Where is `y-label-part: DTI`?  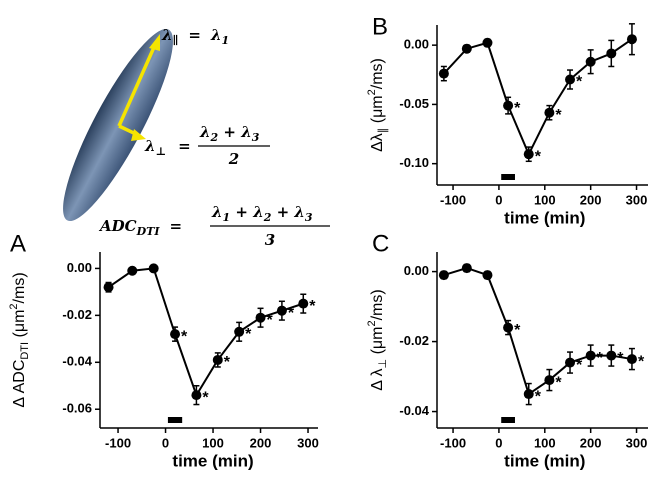 y-label-part: DTI is located at coordinates (25, 351).